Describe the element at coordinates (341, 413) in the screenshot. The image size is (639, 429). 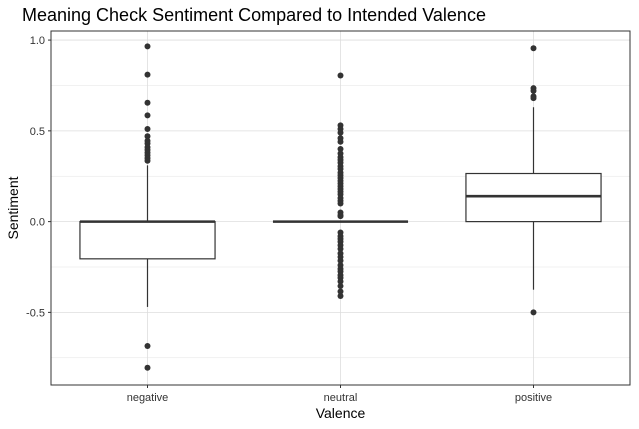
I see `x-axis-title: Valence` at that location.